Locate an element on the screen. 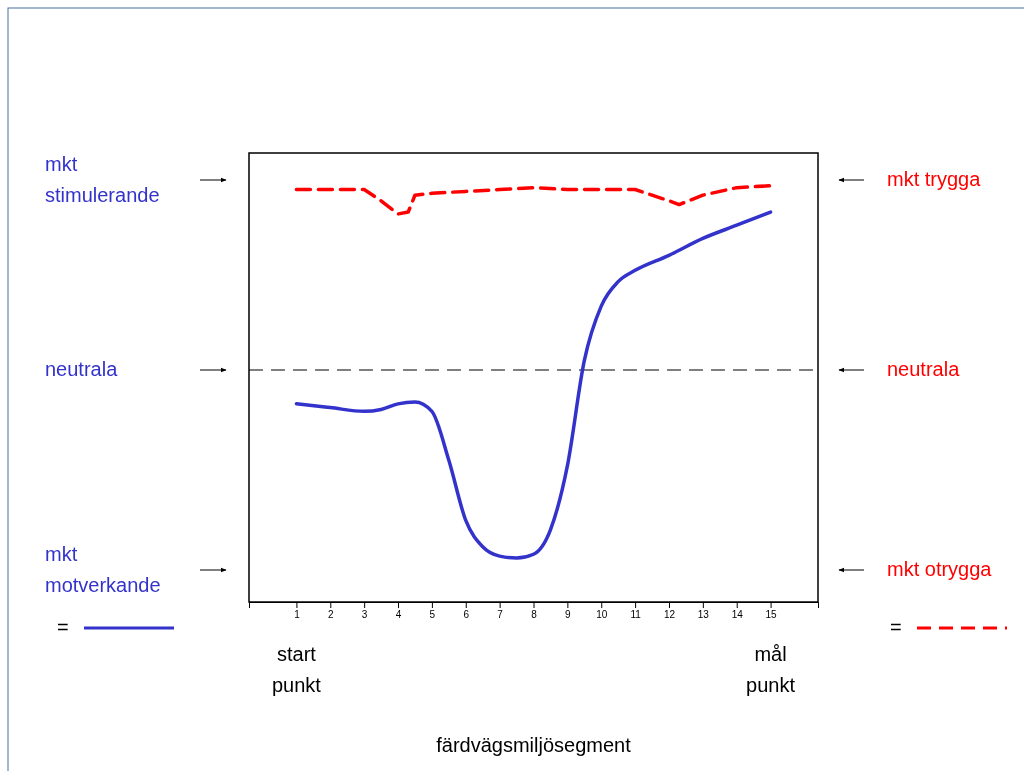 Image resolution: width=1024 pixels, height=771 pixels. x-tick-label: 1 is located at coordinates (297, 615).